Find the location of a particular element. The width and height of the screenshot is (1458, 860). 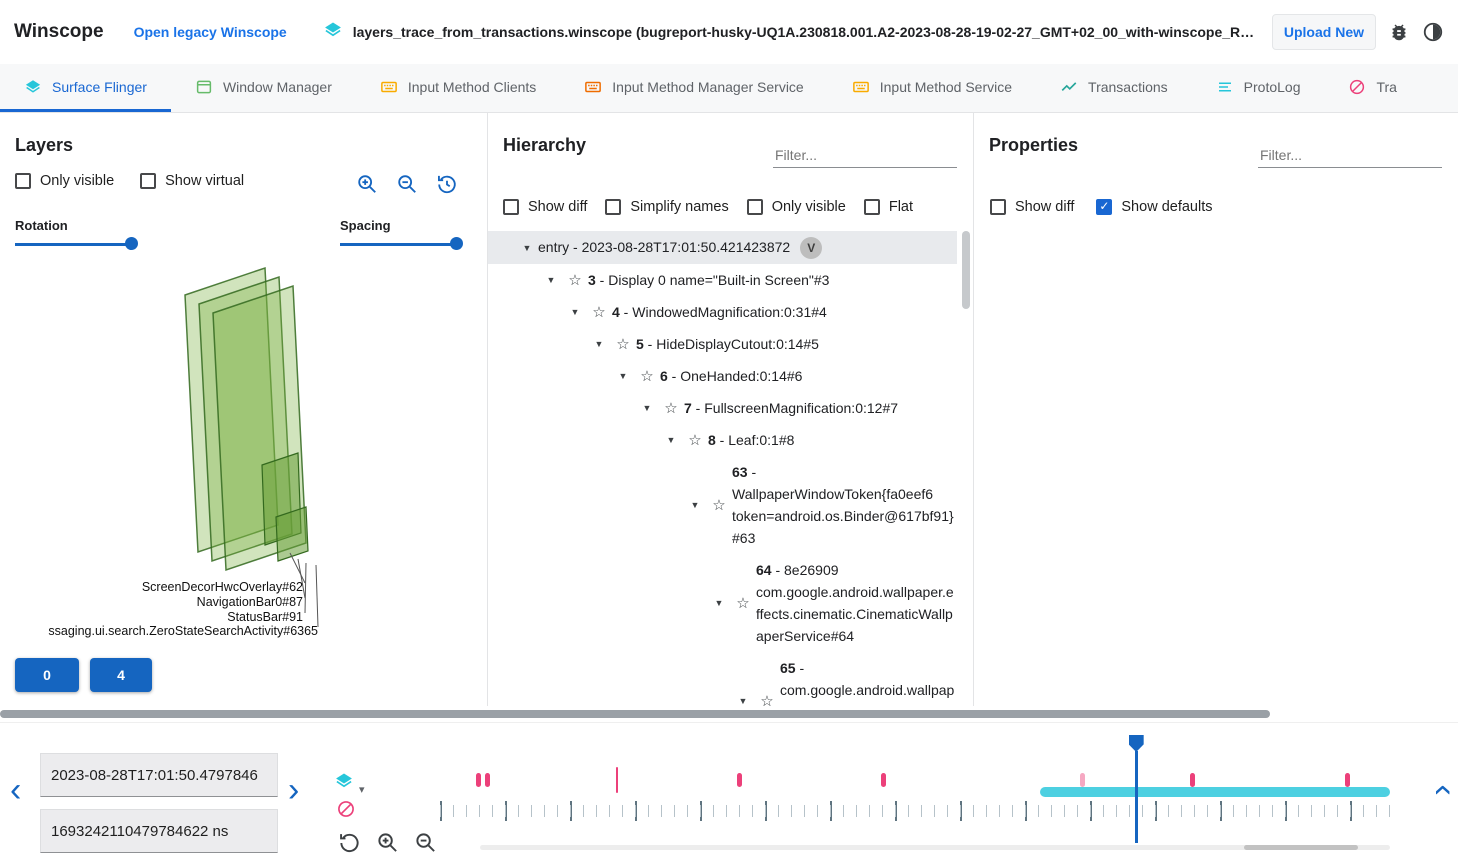

upload-new-button: Upload New is located at coordinates (1323, 32).